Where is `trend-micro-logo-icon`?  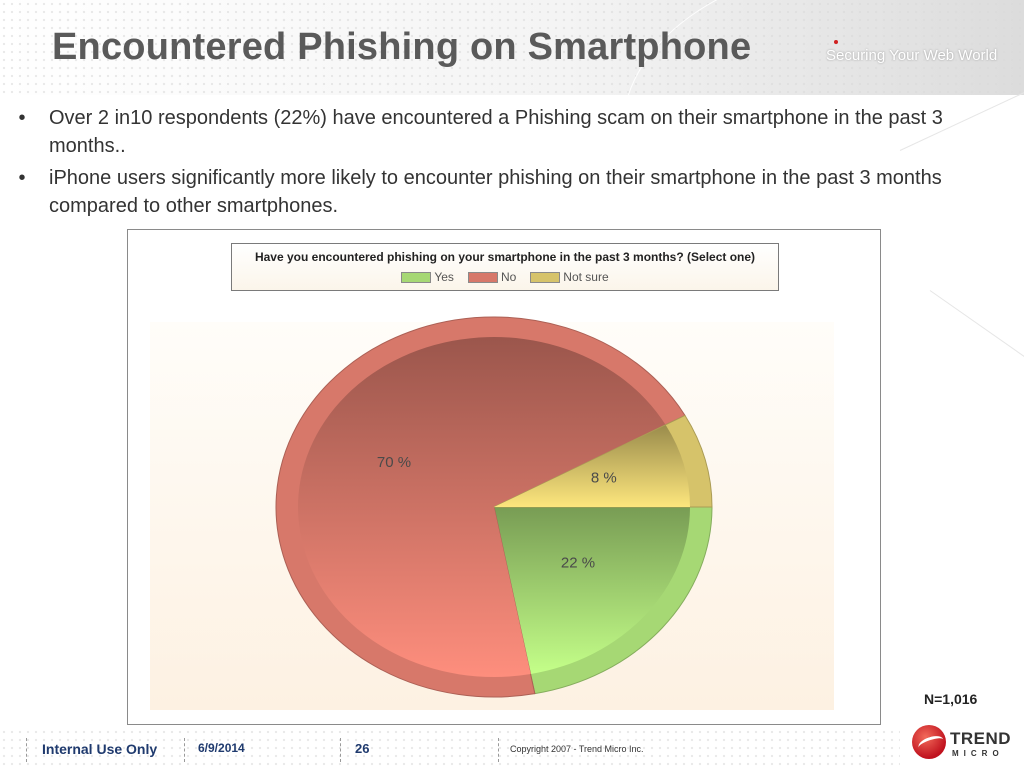 trend-micro-logo-icon is located at coordinates (929, 742).